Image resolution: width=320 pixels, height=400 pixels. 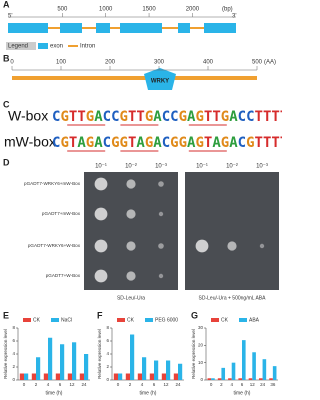 What do you see at coordinates (208, 63) in the screenshot?
I see `scale-label: 400` at bounding box center [208, 63].